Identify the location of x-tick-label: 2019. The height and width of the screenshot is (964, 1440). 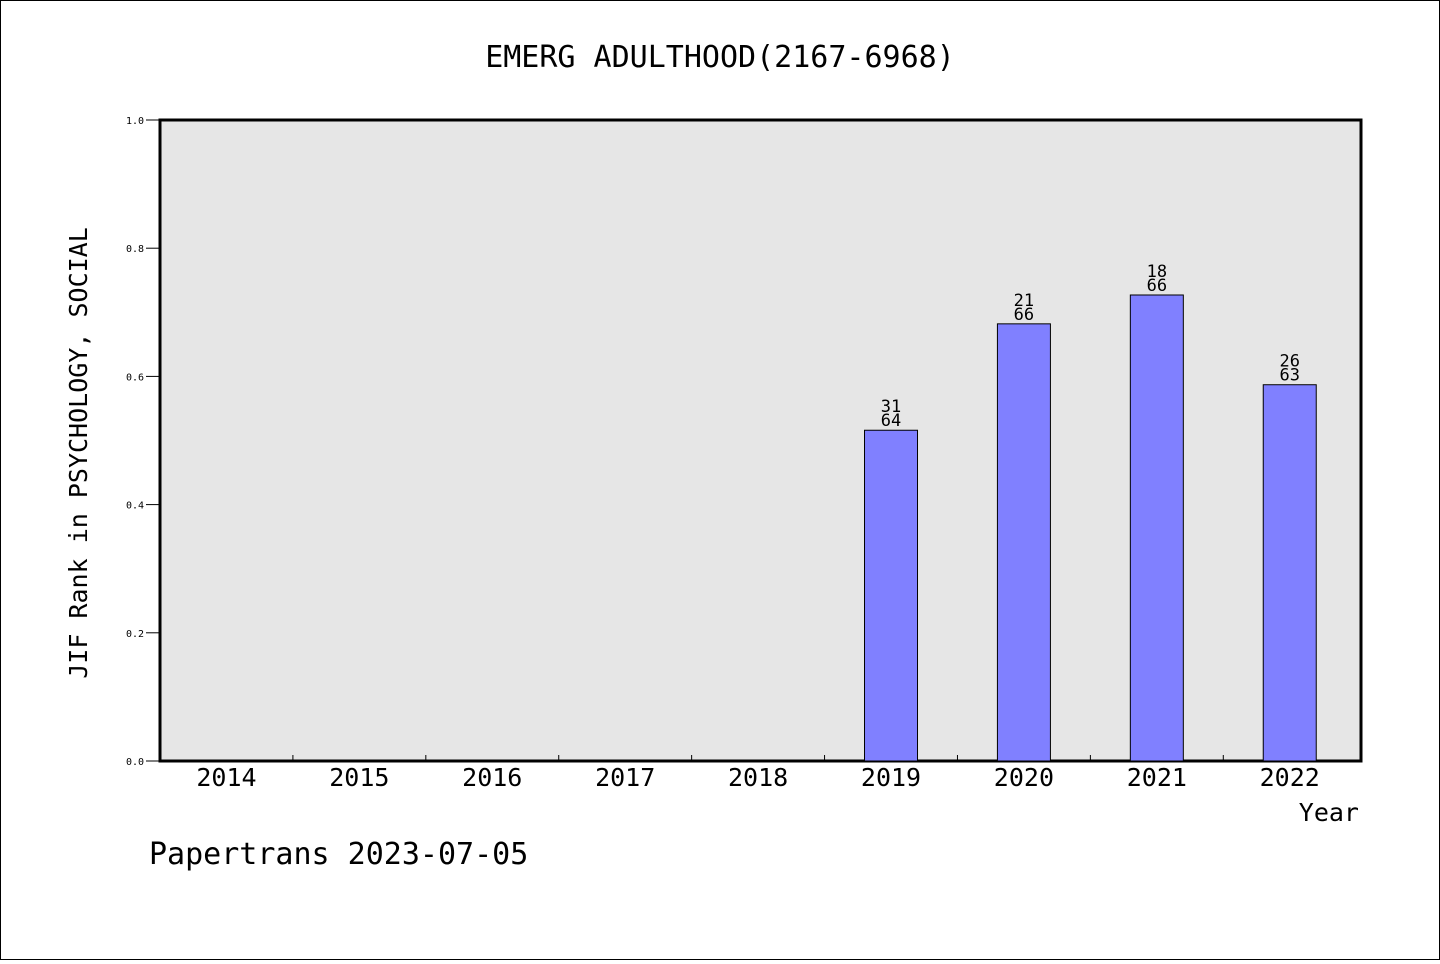
(891, 777).